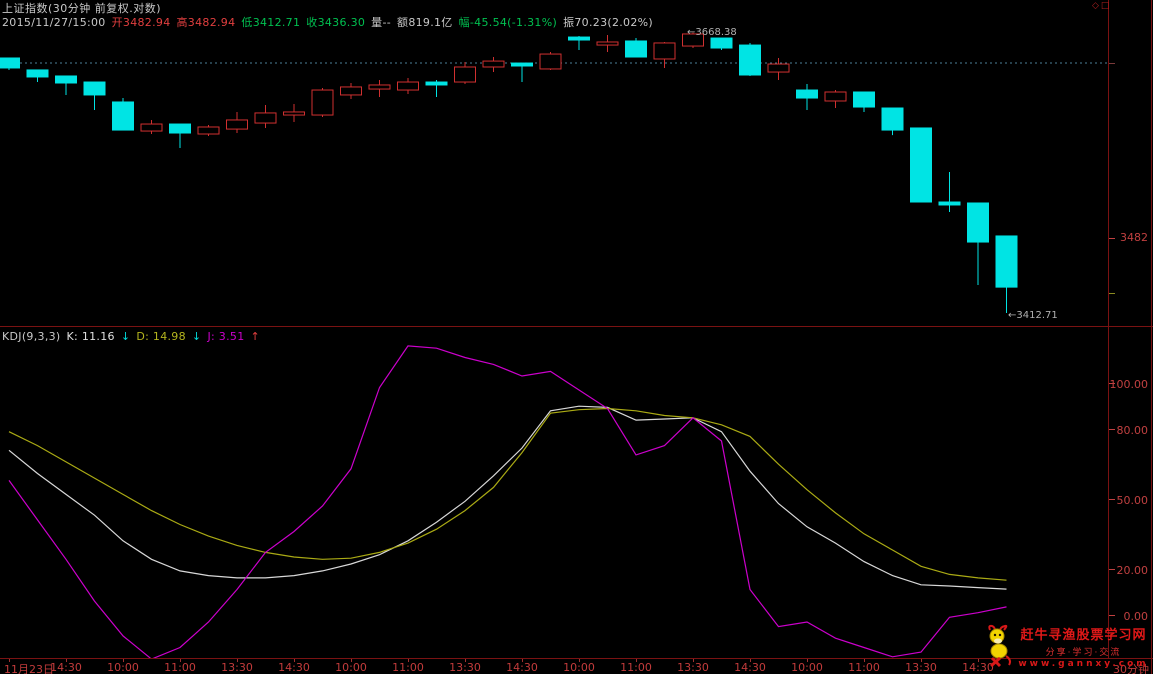  I want to click on timeframe-selector: 30分钟, so click(1131, 668).